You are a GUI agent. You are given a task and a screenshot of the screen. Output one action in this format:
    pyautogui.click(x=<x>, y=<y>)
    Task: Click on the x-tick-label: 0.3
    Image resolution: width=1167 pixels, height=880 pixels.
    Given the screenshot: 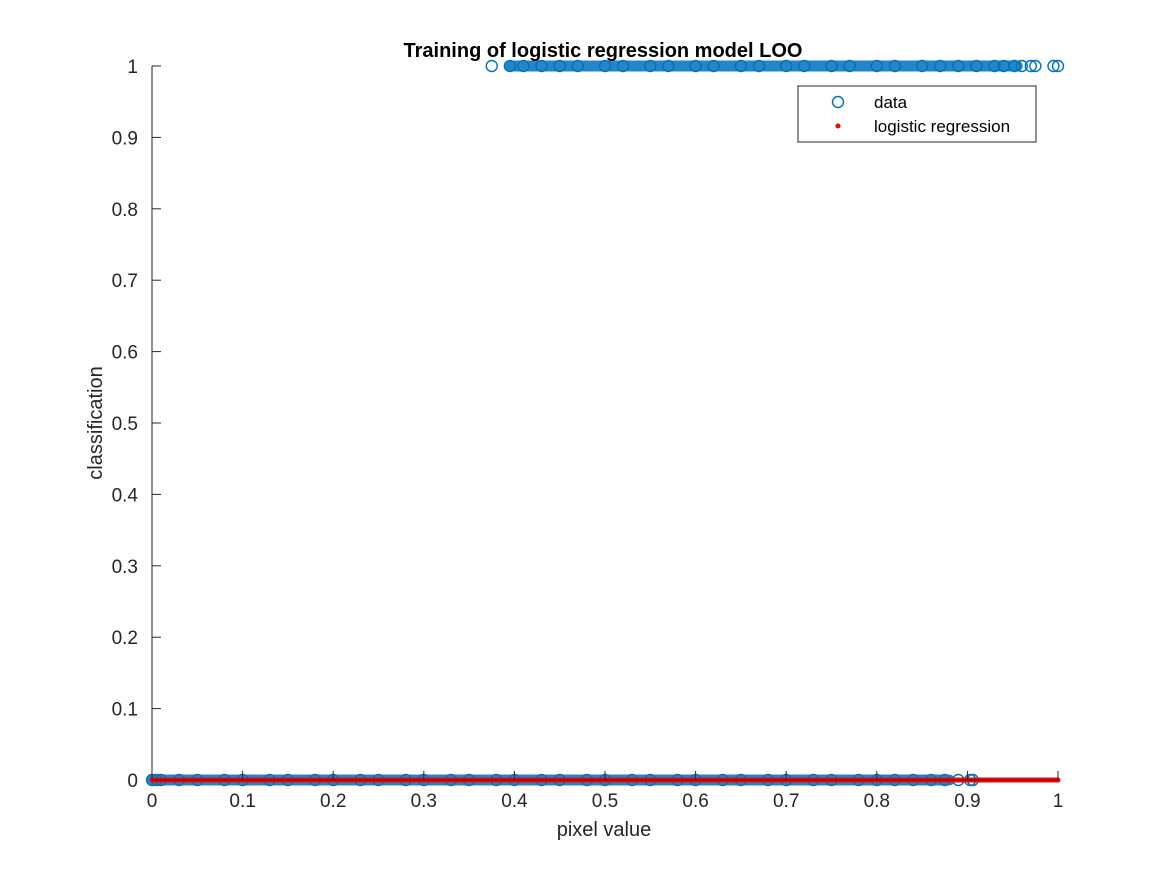 What is the action you would take?
    pyautogui.click(x=424, y=801)
    